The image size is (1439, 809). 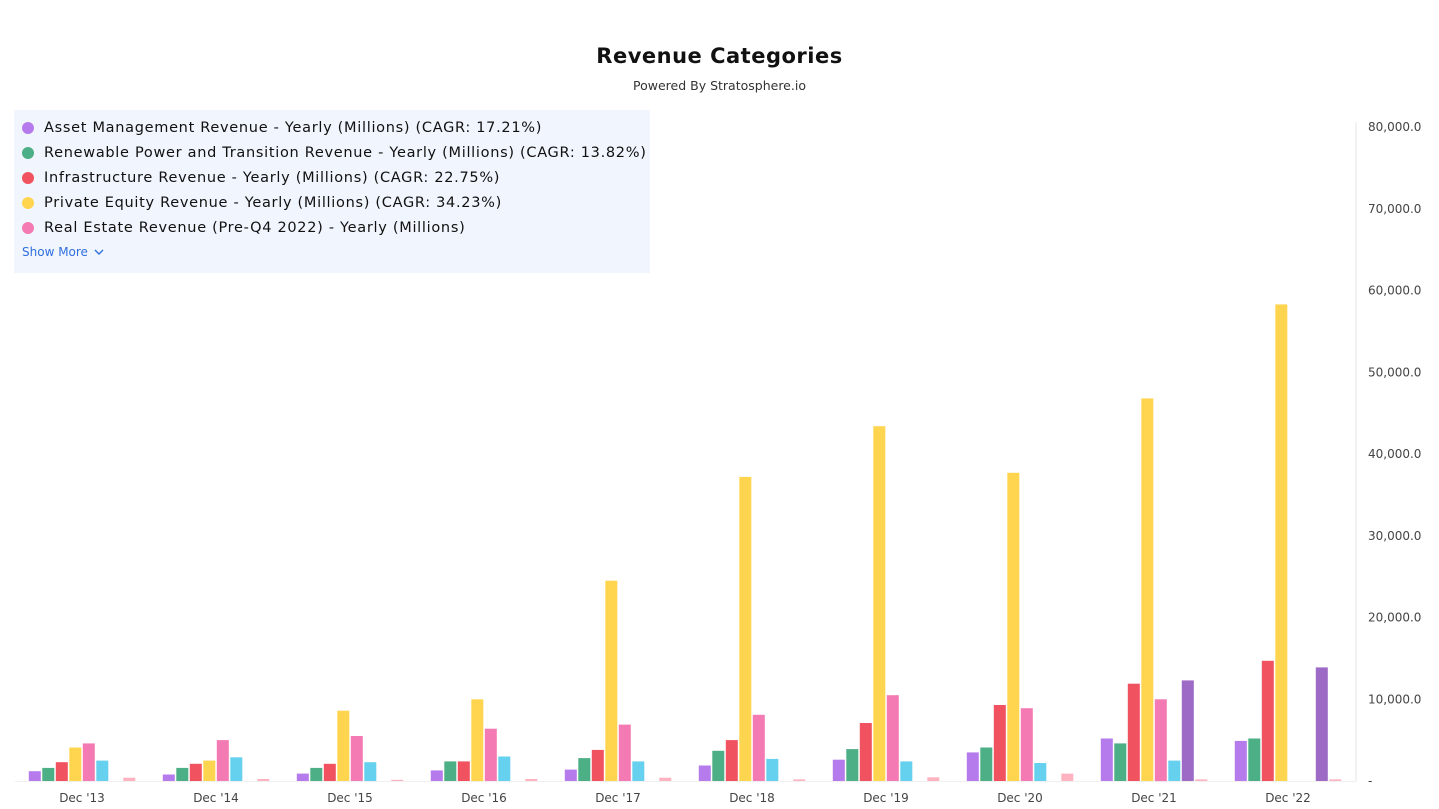 I want to click on y-tick-label: -, so click(x=1370, y=781).